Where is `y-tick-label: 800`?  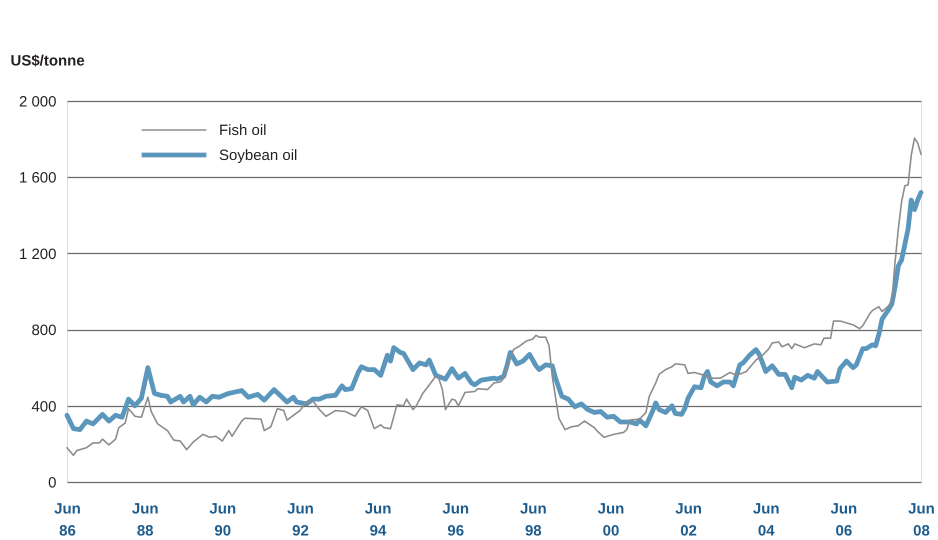 y-tick-label: 800 is located at coordinates (43, 331).